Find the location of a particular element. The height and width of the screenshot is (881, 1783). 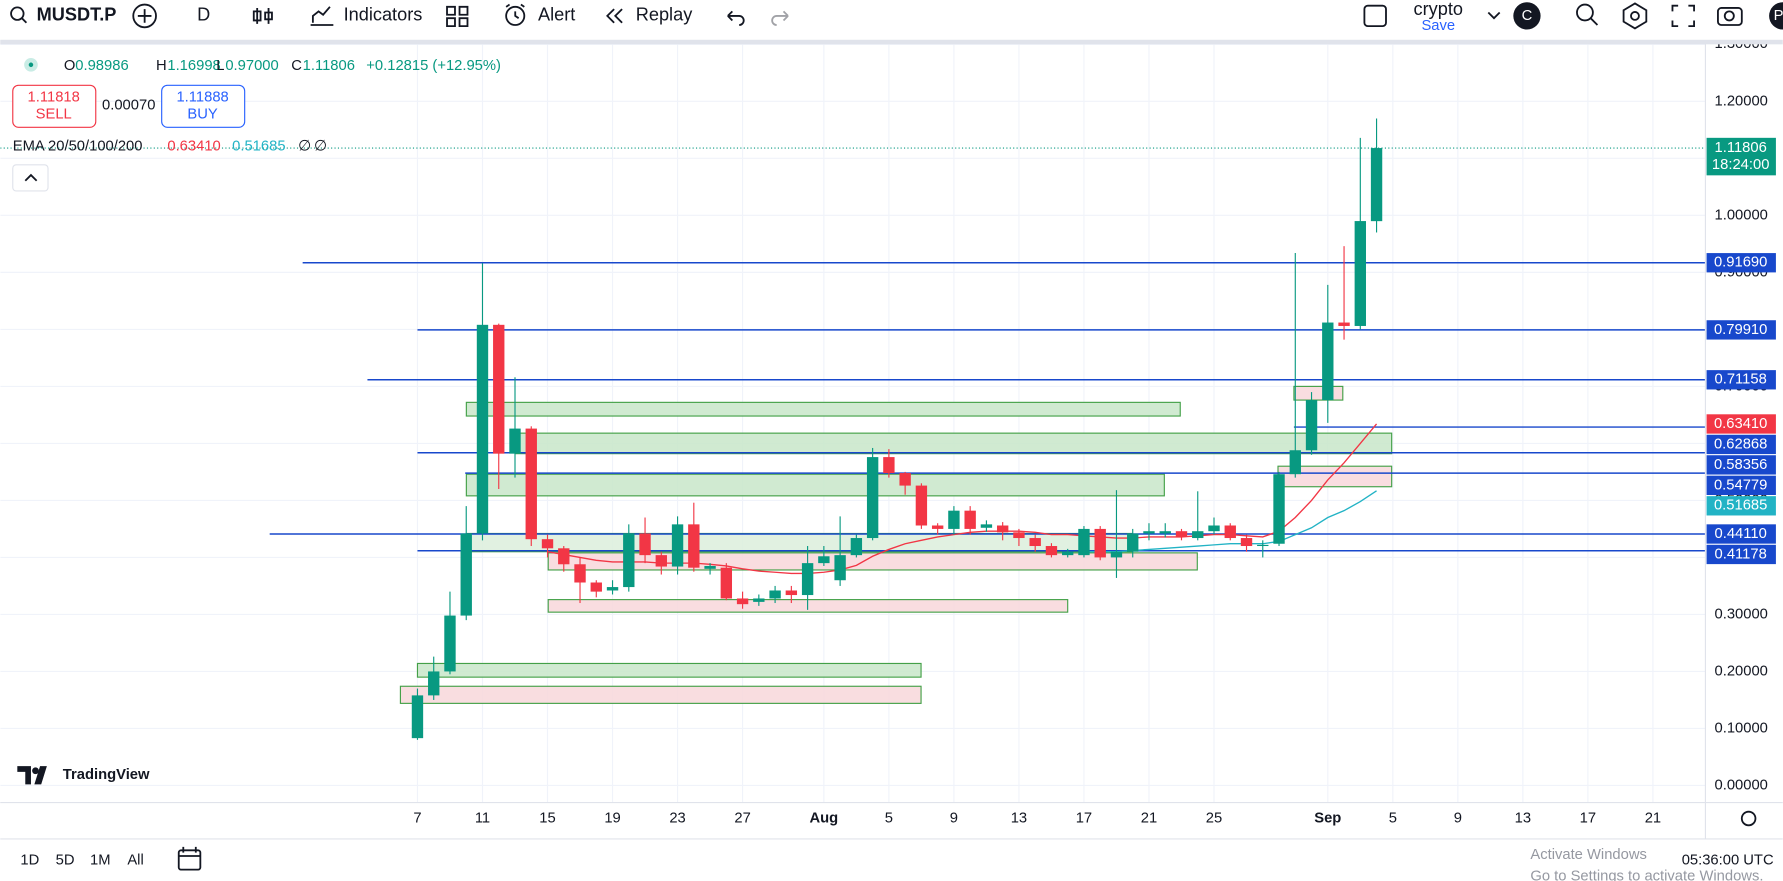

layouts-button is located at coordinates (457, 16).